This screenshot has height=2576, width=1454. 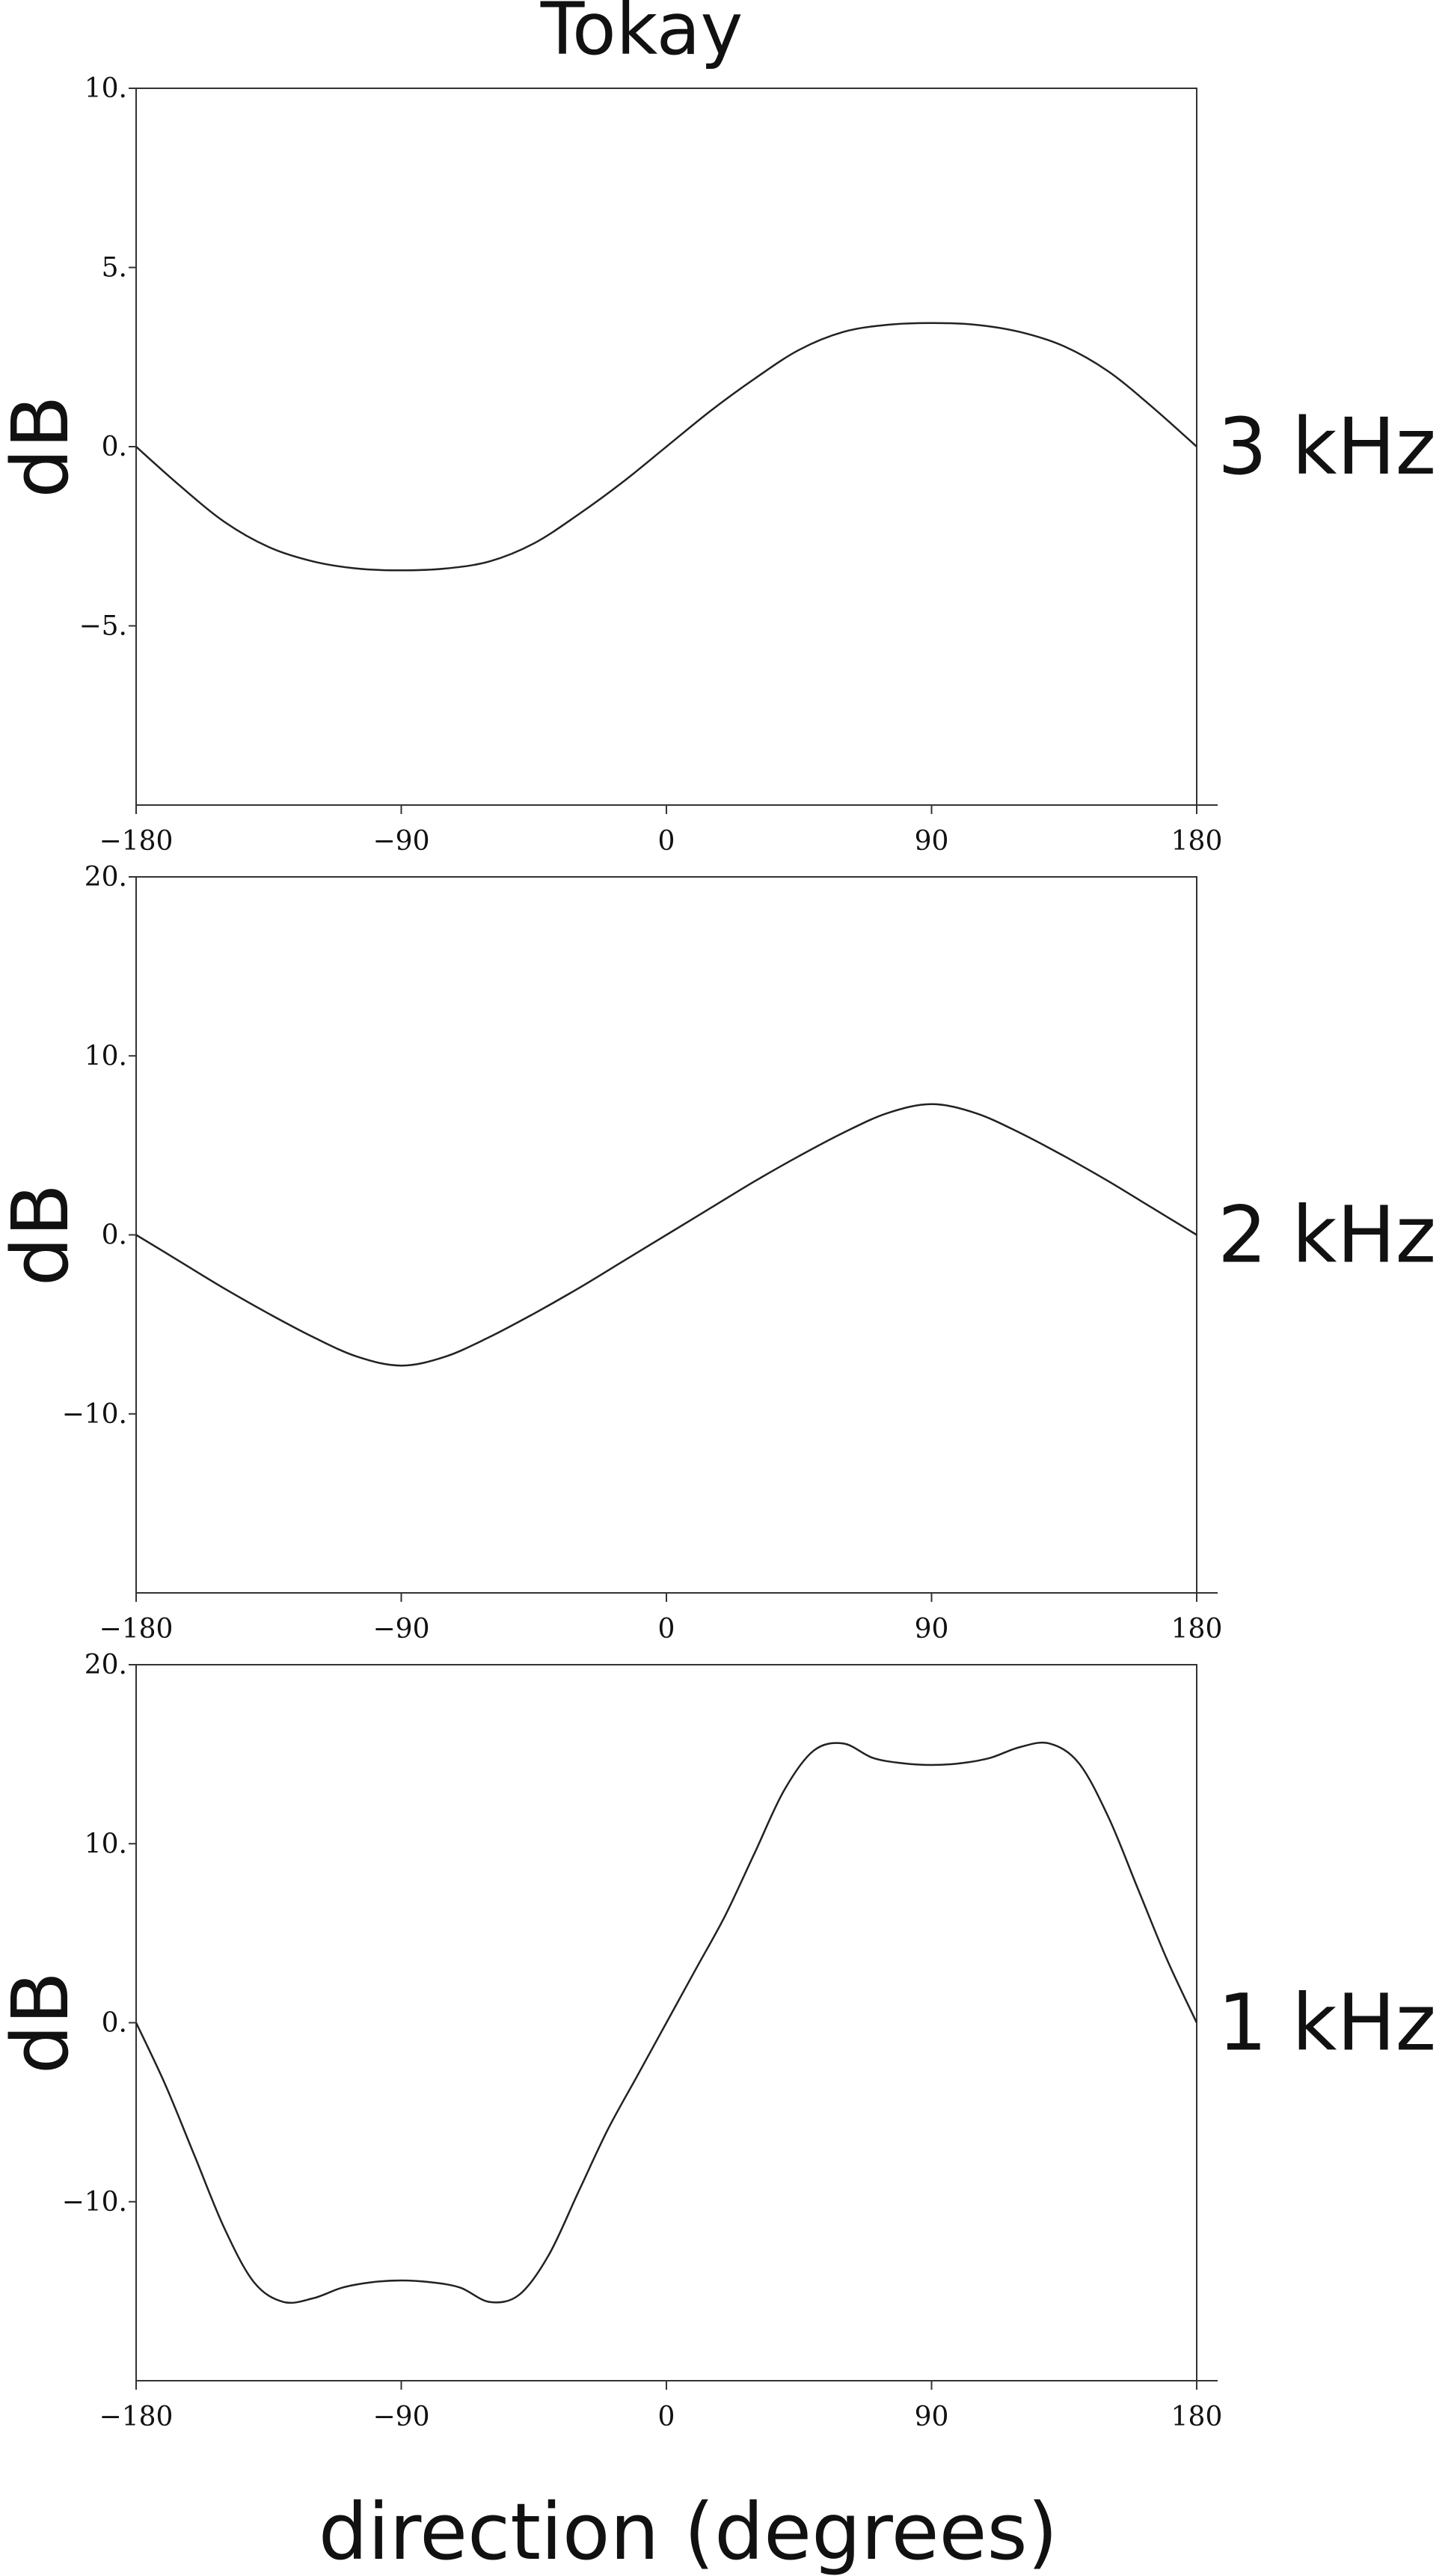 I want to click on x-axis-label: direction (degrees), so click(x=688, y=2531).